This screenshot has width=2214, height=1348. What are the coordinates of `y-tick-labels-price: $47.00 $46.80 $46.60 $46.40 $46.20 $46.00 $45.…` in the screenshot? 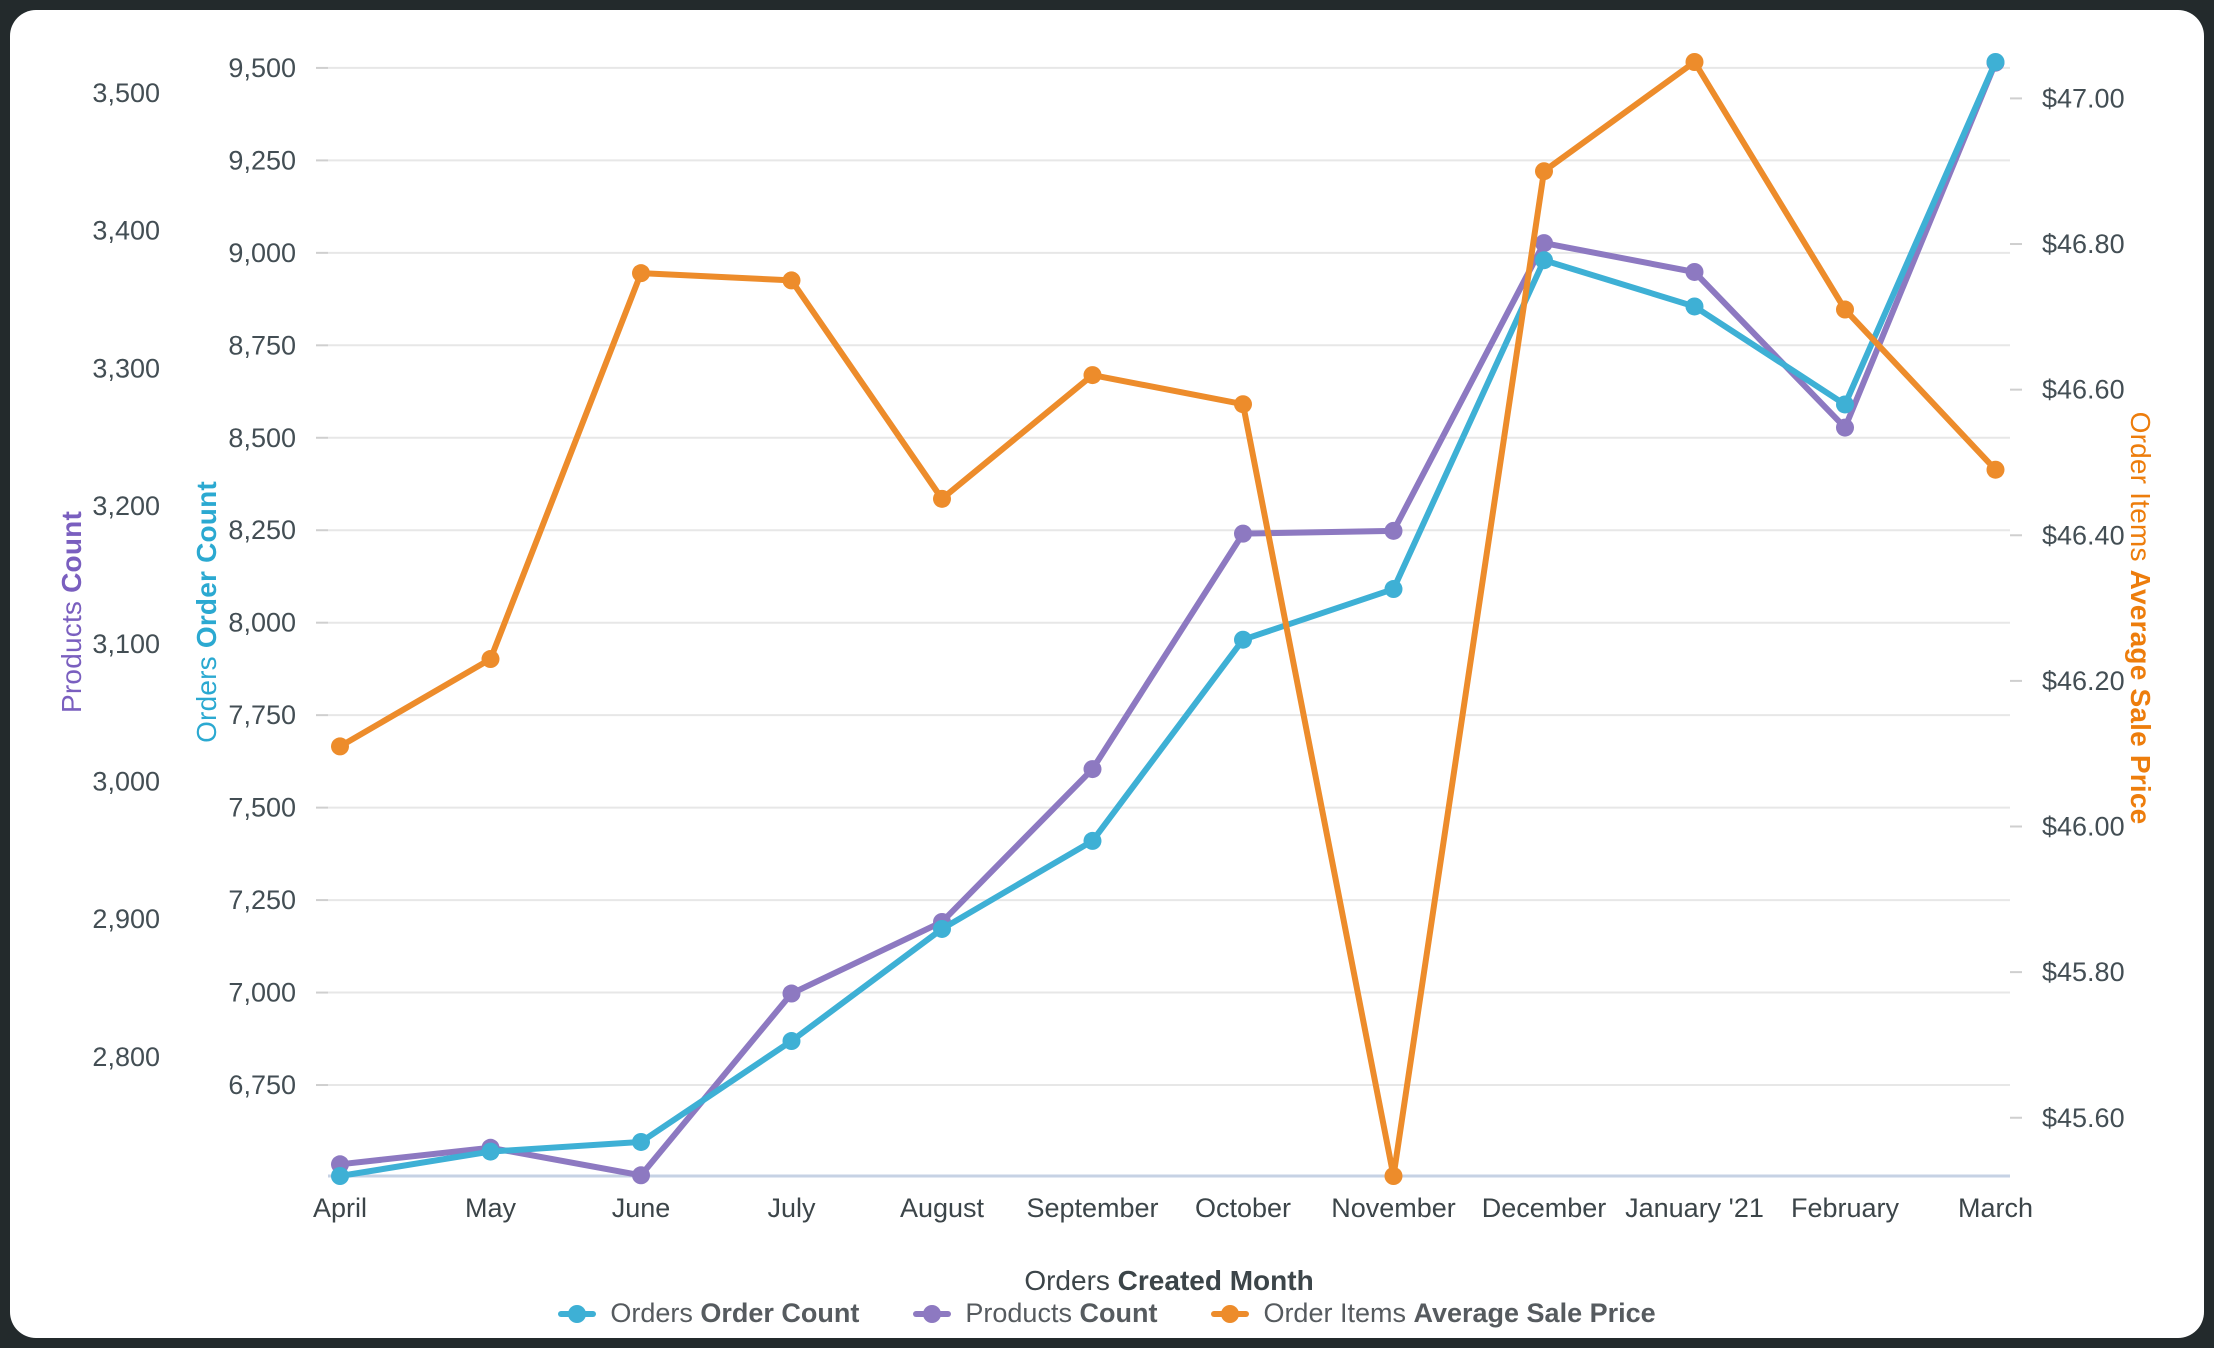 It's located at (2083, 607).